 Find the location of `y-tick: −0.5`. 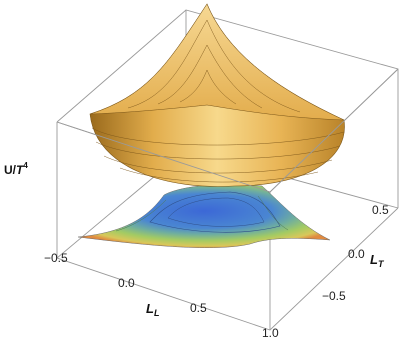

y-tick: −0.5 is located at coordinates (334, 296).